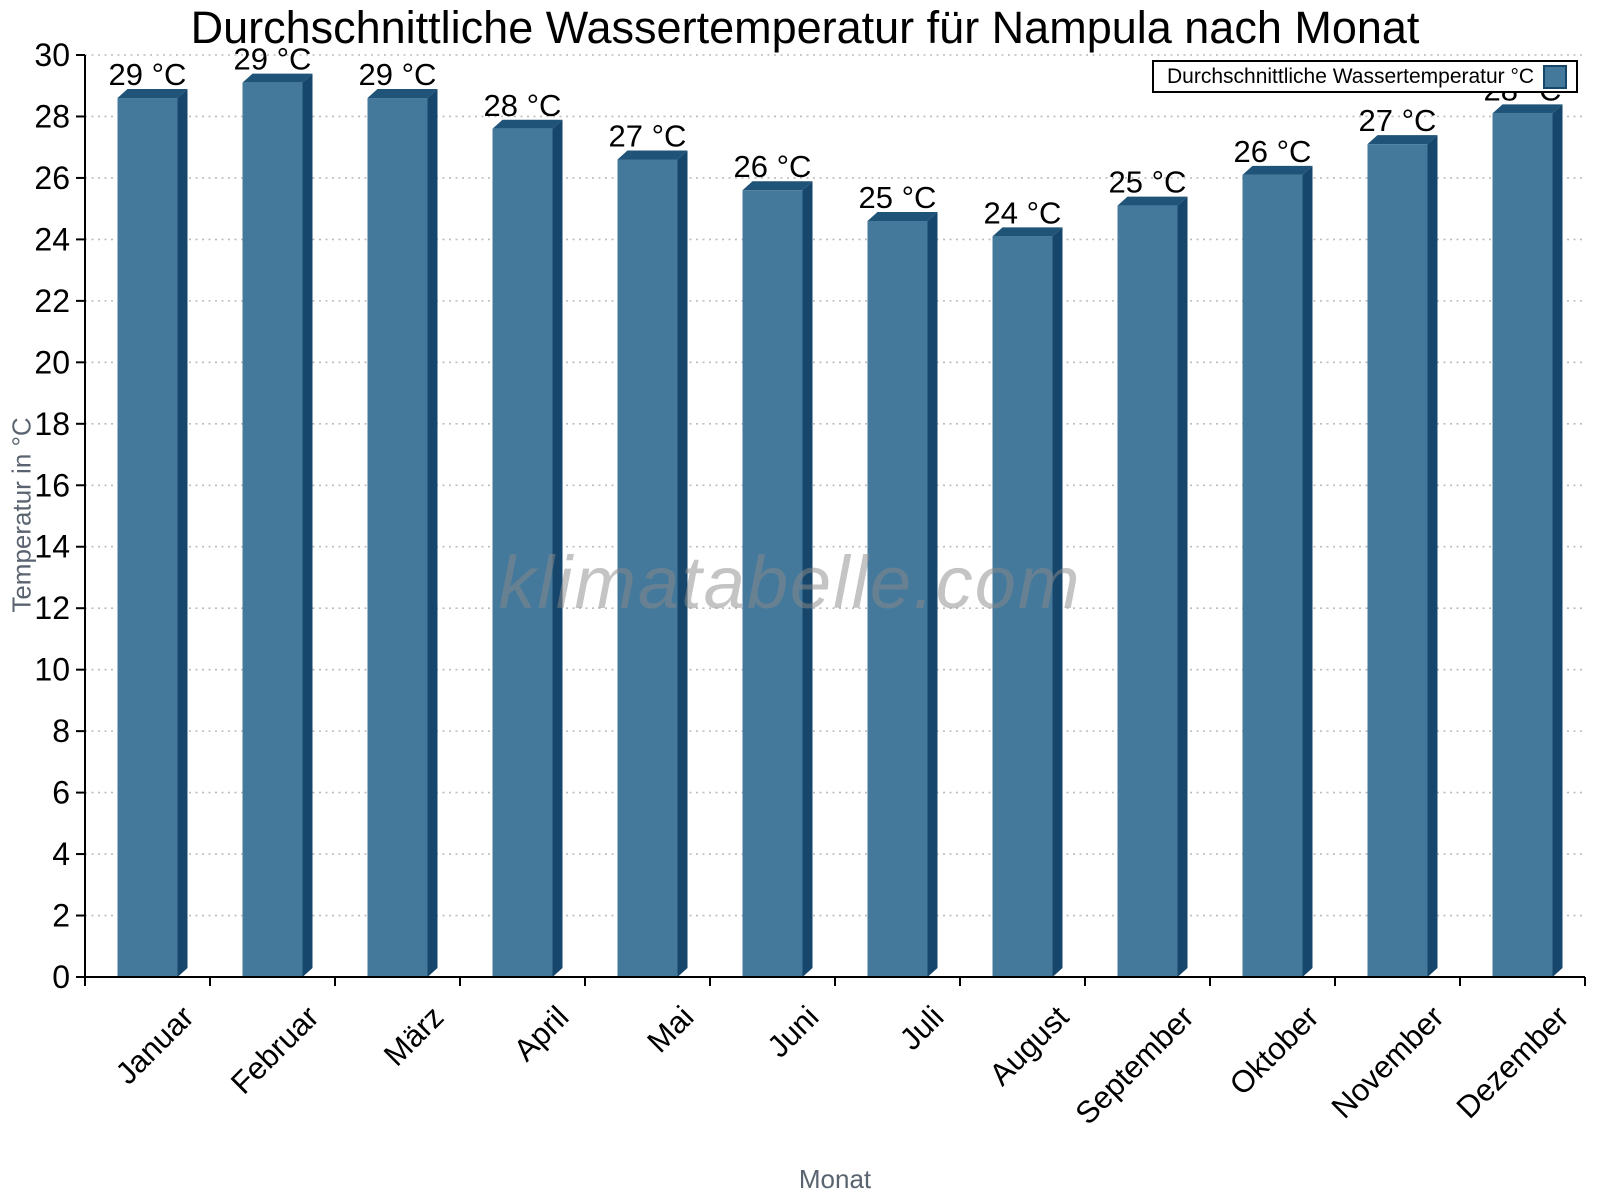  Describe the element at coordinates (1388, 1062) in the screenshot. I see `x-tick-label-November: November` at that location.